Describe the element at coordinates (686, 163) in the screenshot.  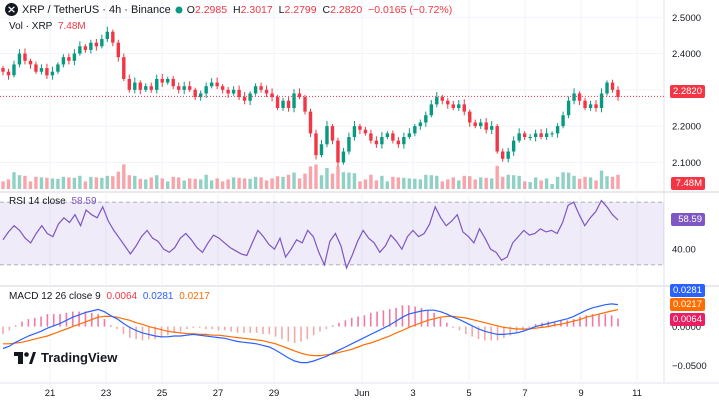
I see `price-tick-label: 2.1000` at that location.